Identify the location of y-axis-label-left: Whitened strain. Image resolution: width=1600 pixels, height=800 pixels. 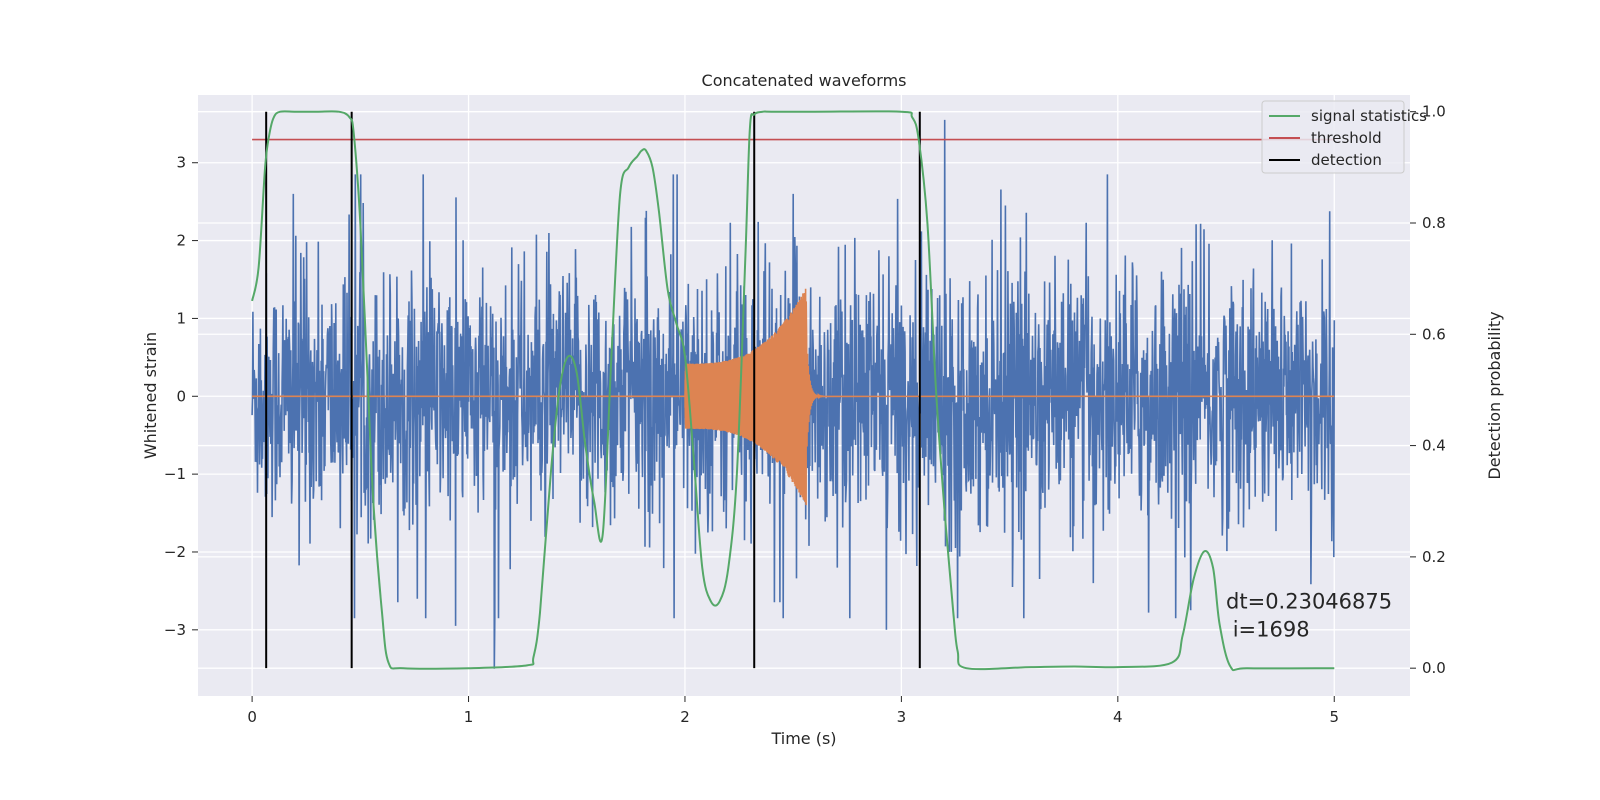
(150, 395).